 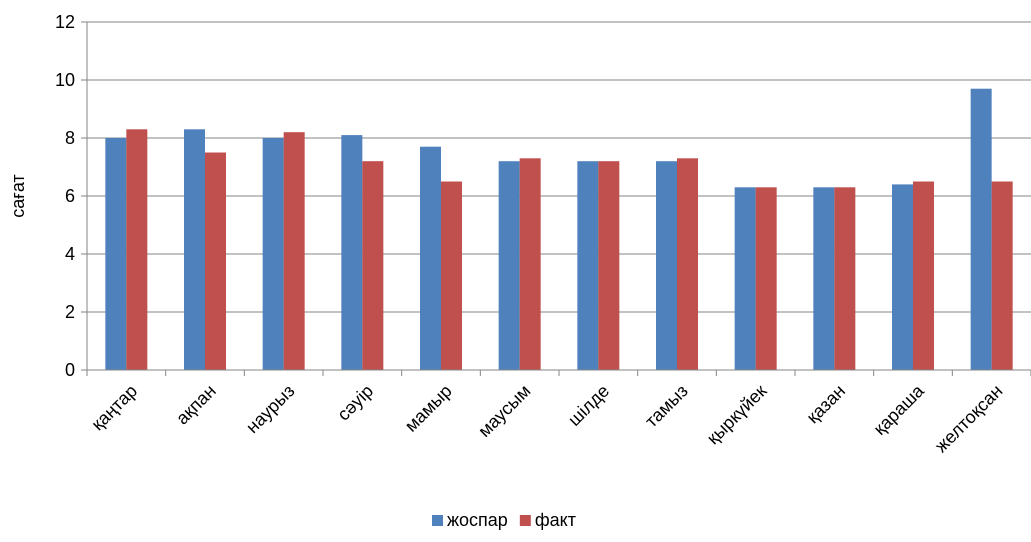 What do you see at coordinates (65, 22) in the screenshot?
I see `y-tick-label: 12` at bounding box center [65, 22].